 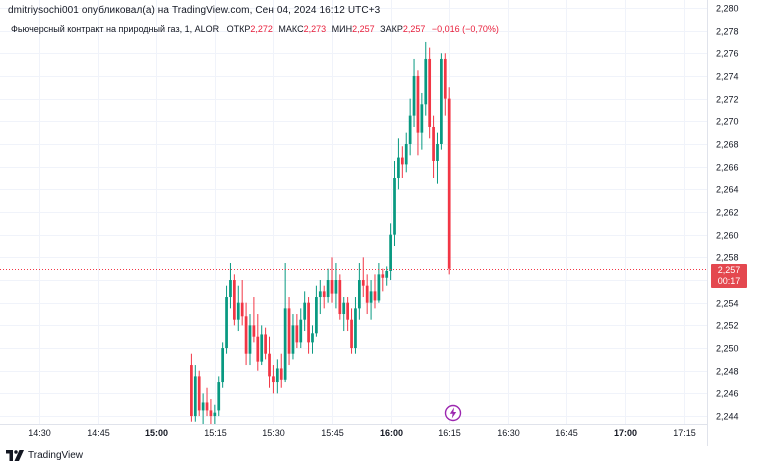 What do you see at coordinates (315, 29) in the screenshot?
I see `high-value: 2,273` at bounding box center [315, 29].